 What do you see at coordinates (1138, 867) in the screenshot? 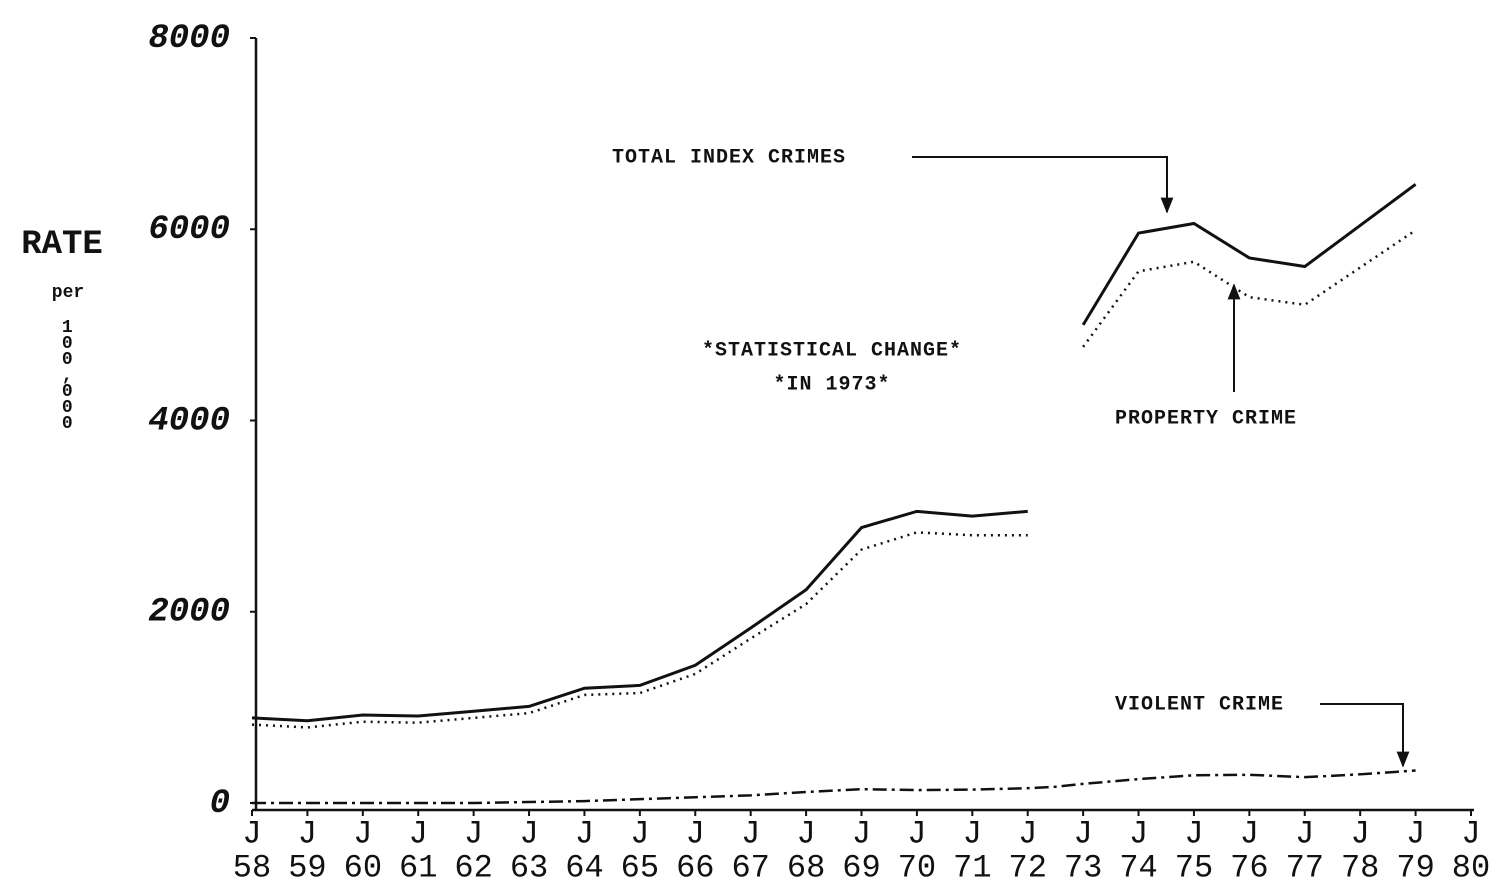
I see `x-tick-label: 74` at bounding box center [1138, 867].